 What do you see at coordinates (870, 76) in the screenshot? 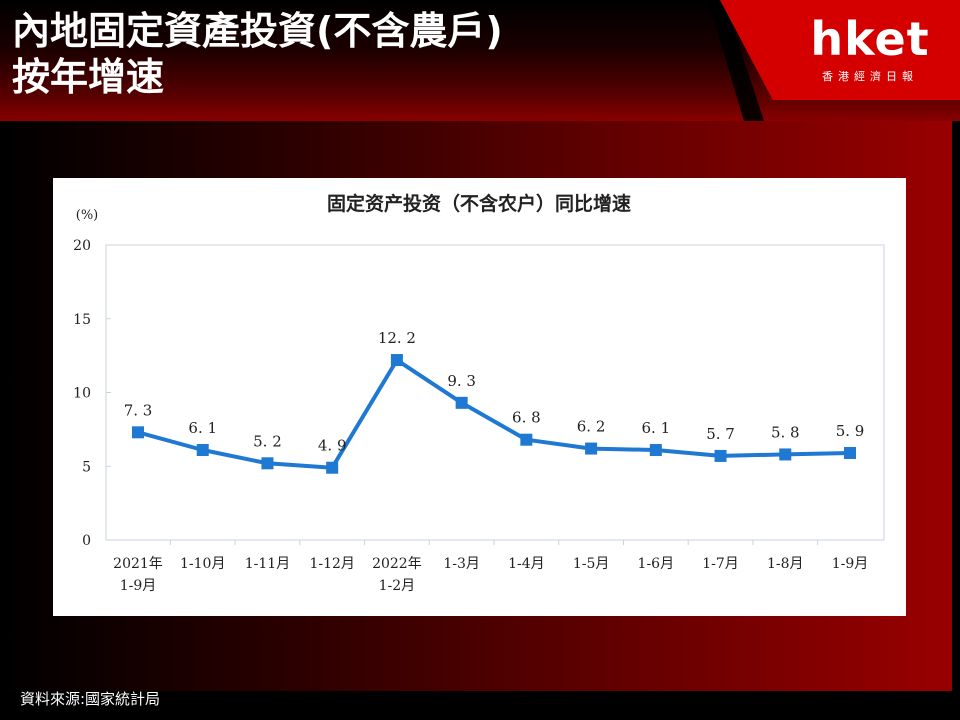
I see `hket-logo-subtitle: 香港經濟日報` at bounding box center [870, 76].